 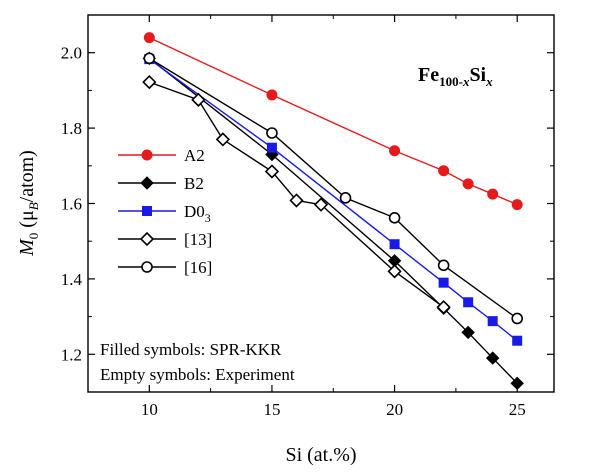 What do you see at coordinates (194, 155) in the screenshot?
I see `legend-label: A2` at bounding box center [194, 155].